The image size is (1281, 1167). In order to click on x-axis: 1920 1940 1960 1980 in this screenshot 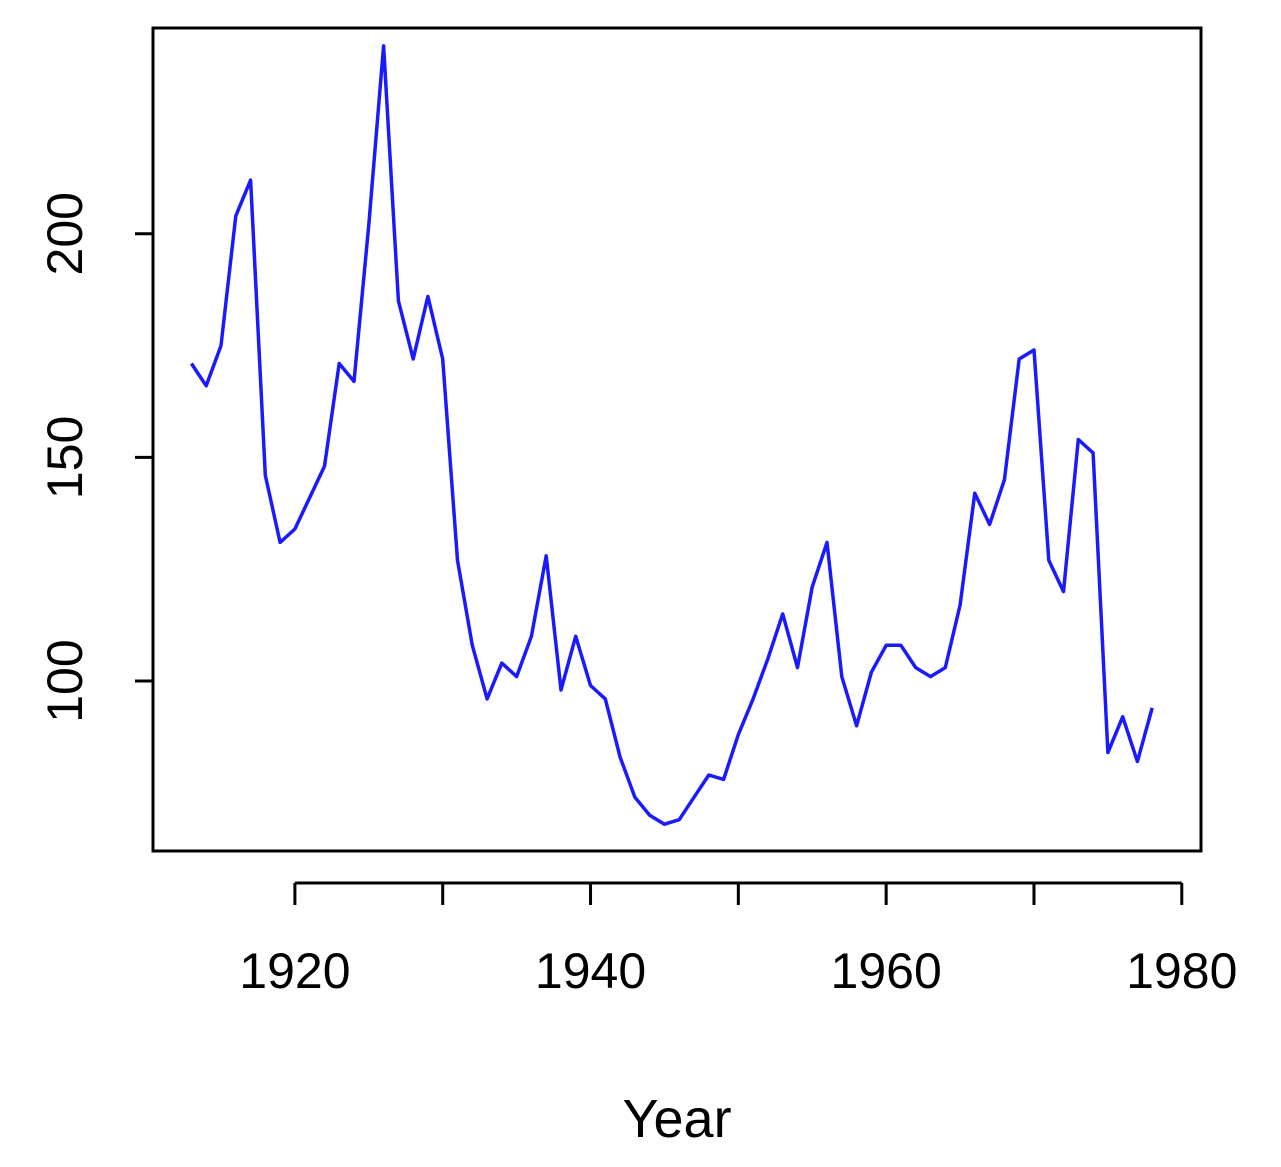, I will do `click(738, 940)`.